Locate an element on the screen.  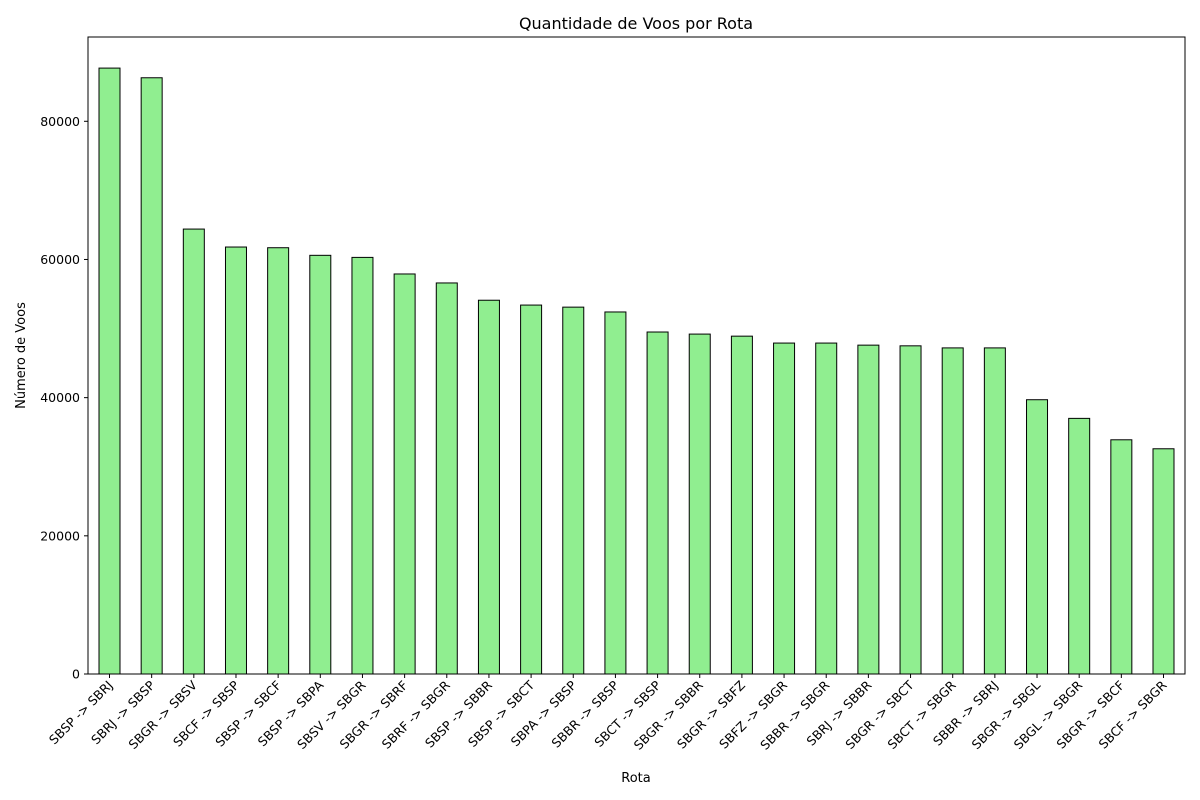
x-axis-title: Rota is located at coordinates (635, 778).